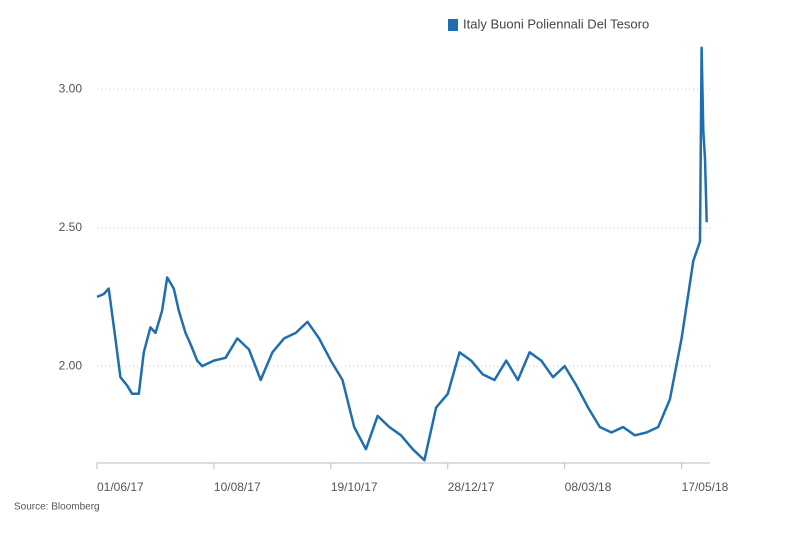 The image size is (786, 539). Describe the element at coordinates (237, 487) in the screenshot. I see `x-tick-label: 10/08/17` at that location.